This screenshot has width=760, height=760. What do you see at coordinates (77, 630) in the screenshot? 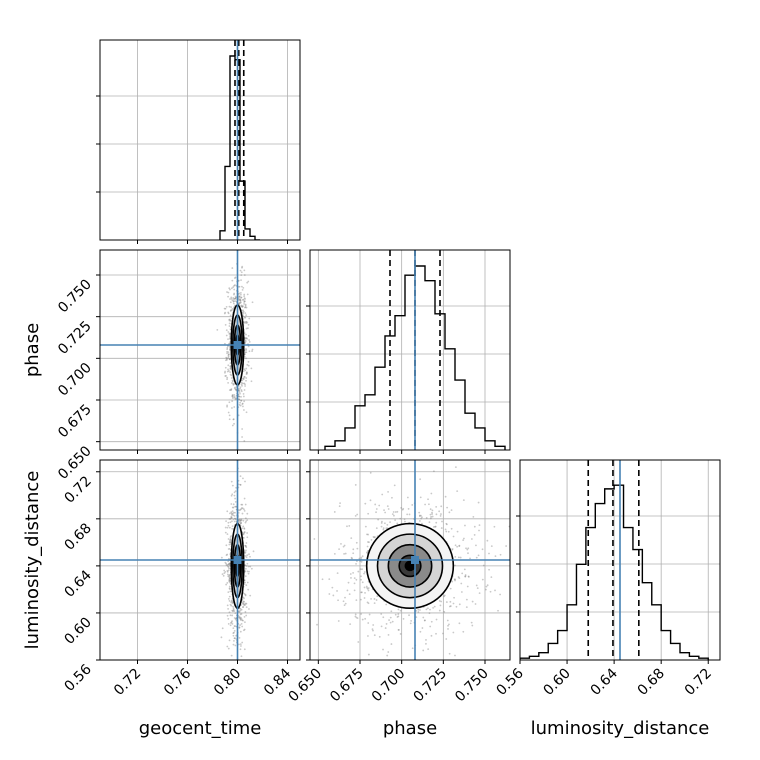
I see `y-tick-label: 0.60` at bounding box center [77, 630].